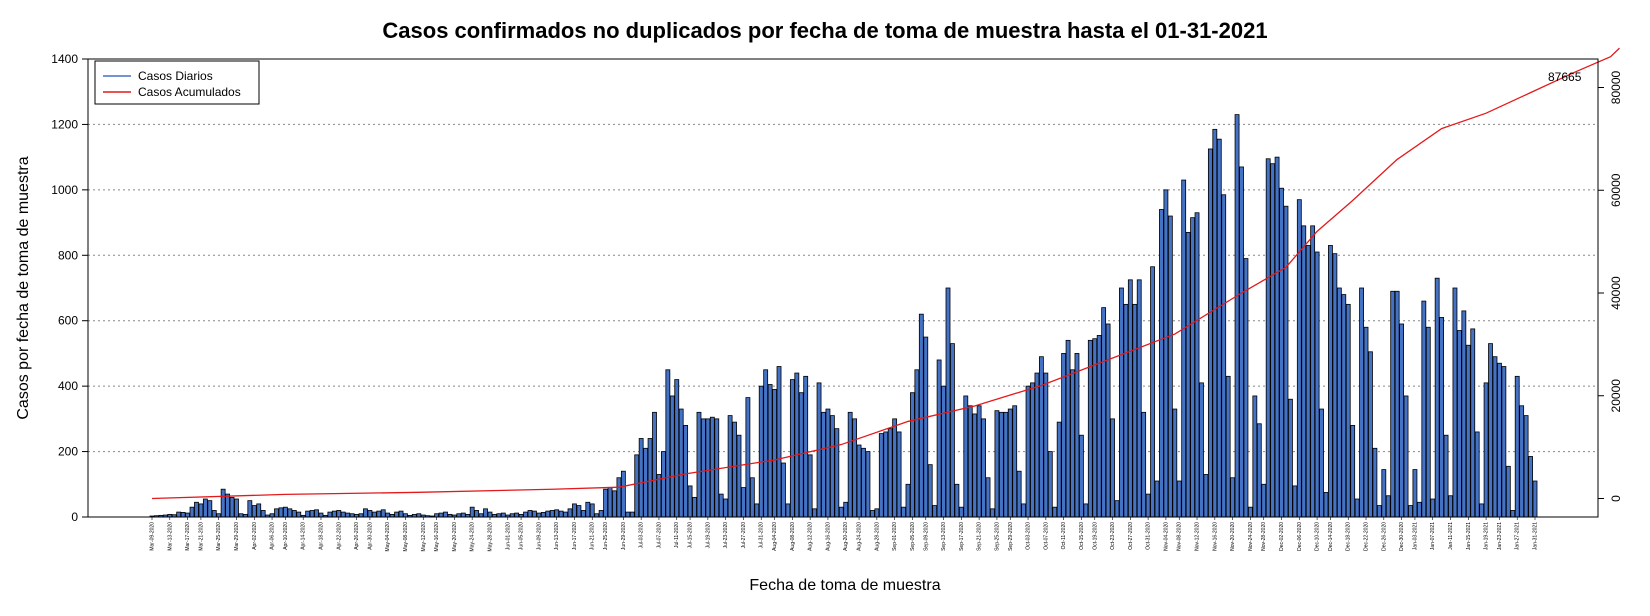 The height and width of the screenshot is (616, 1650). Describe the element at coordinates (1180, 536) in the screenshot. I see `x-tick-label: Nov-08-2020` at that location.